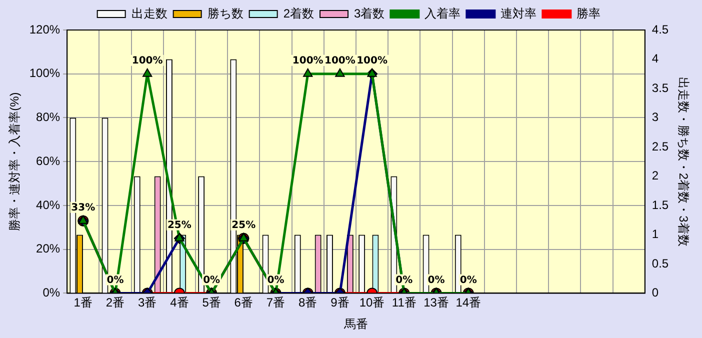 The width and height of the screenshot is (702, 338). Describe the element at coordinates (48, 161) in the screenshot. I see `y-tick-label: 60%` at that location.